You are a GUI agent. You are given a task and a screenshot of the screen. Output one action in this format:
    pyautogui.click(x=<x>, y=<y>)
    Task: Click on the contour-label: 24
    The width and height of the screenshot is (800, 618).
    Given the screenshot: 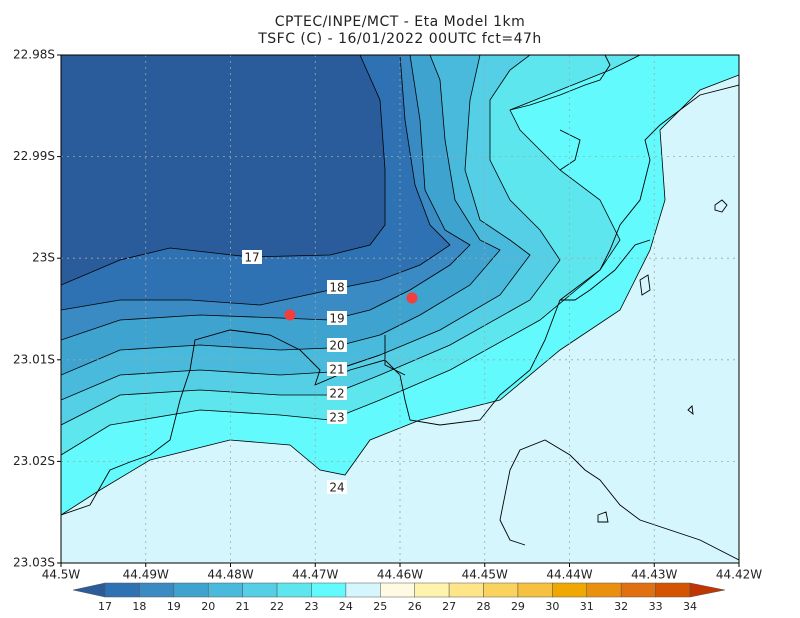 What is the action you would take?
    pyautogui.click(x=336, y=488)
    